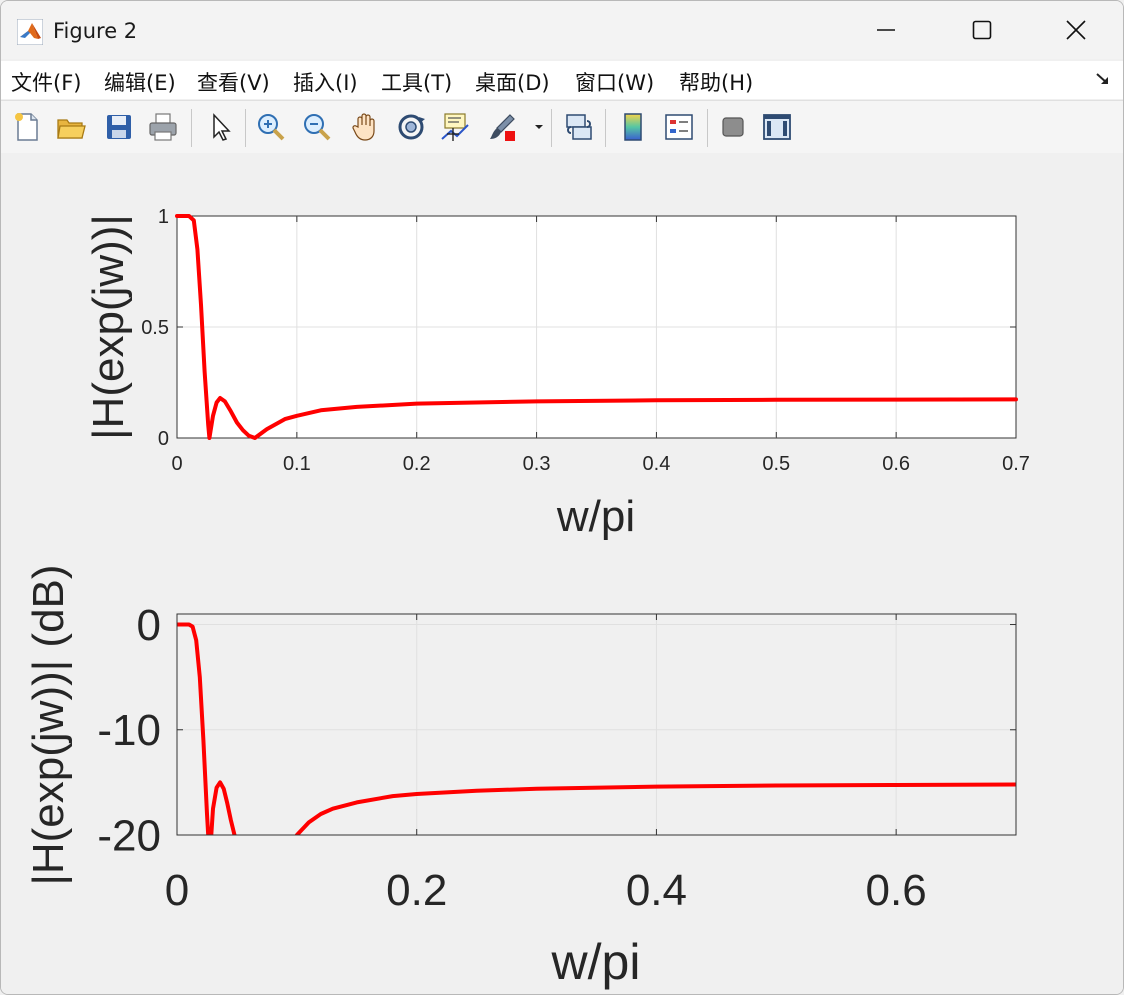  What do you see at coordinates (562, 127) in the screenshot?
I see `toolbar` at bounding box center [562, 127].